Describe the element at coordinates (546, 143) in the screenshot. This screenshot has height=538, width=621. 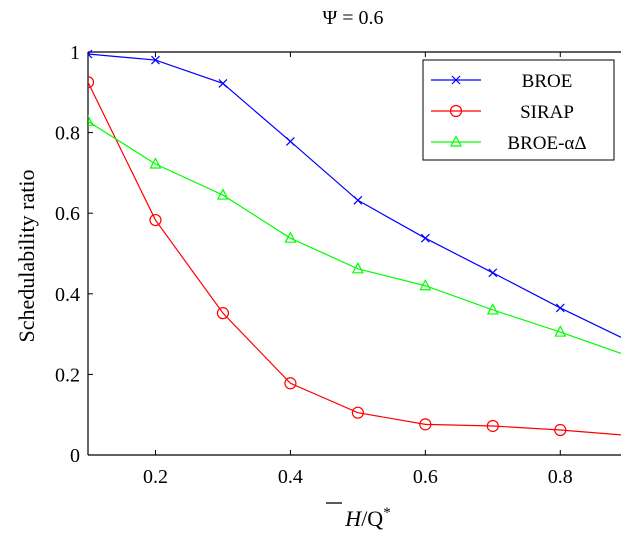
I see `legend-label-broe-alpha-delta: BROE-αΔ` at that location.